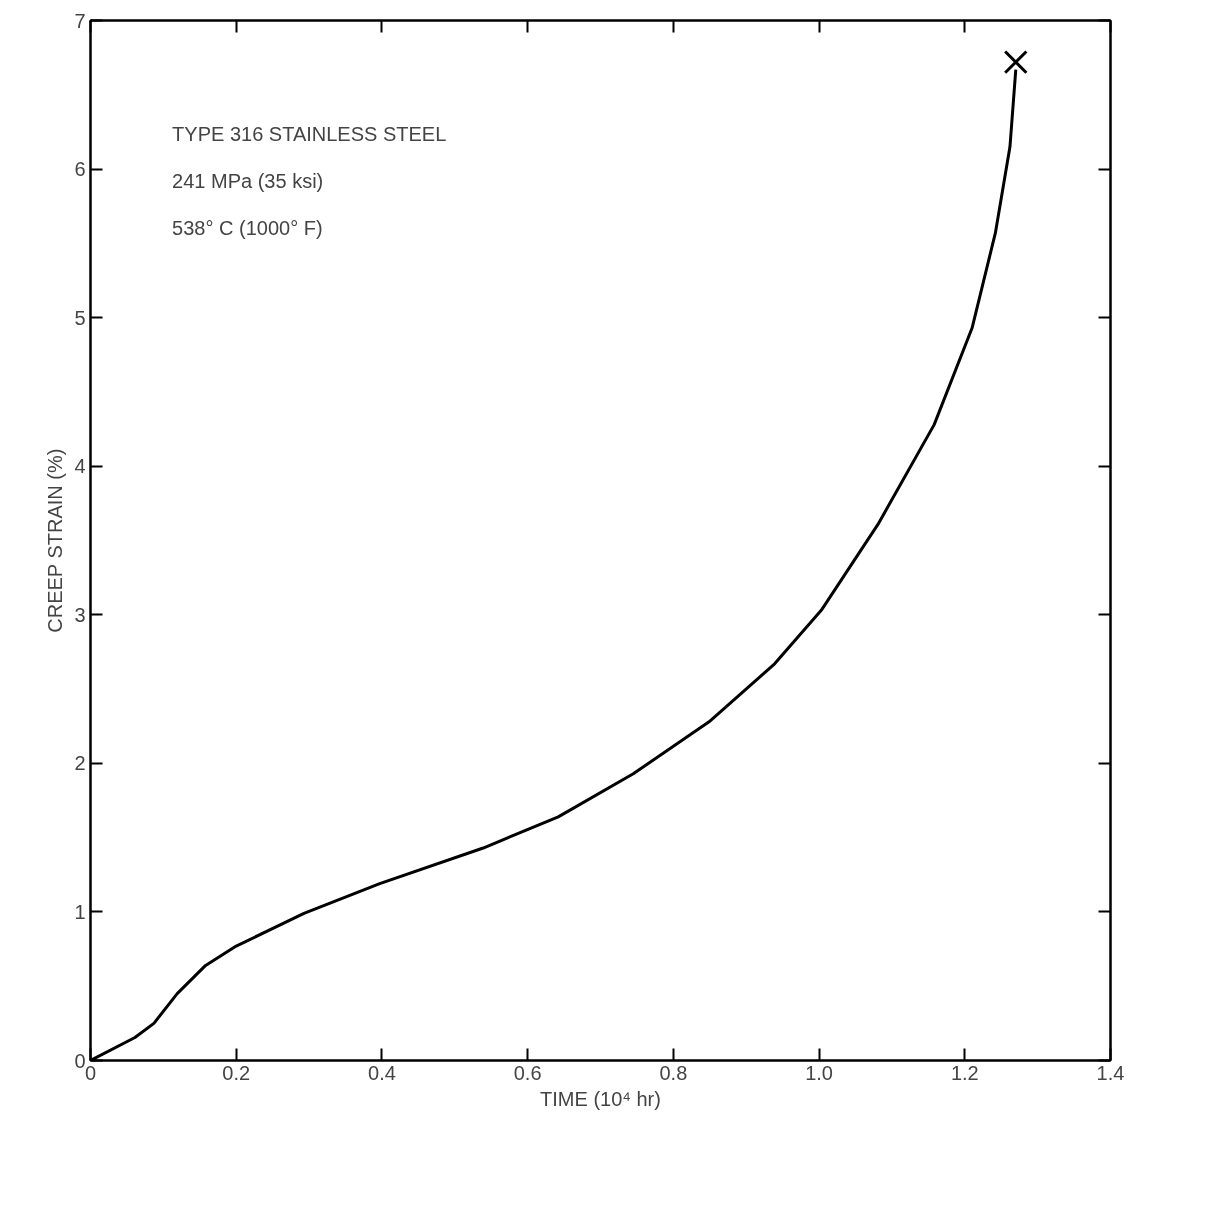 Image resolution: width=1212 pixels, height=1212 pixels. I want to click on x-tick-label: 0.8, so click(673, 1072).